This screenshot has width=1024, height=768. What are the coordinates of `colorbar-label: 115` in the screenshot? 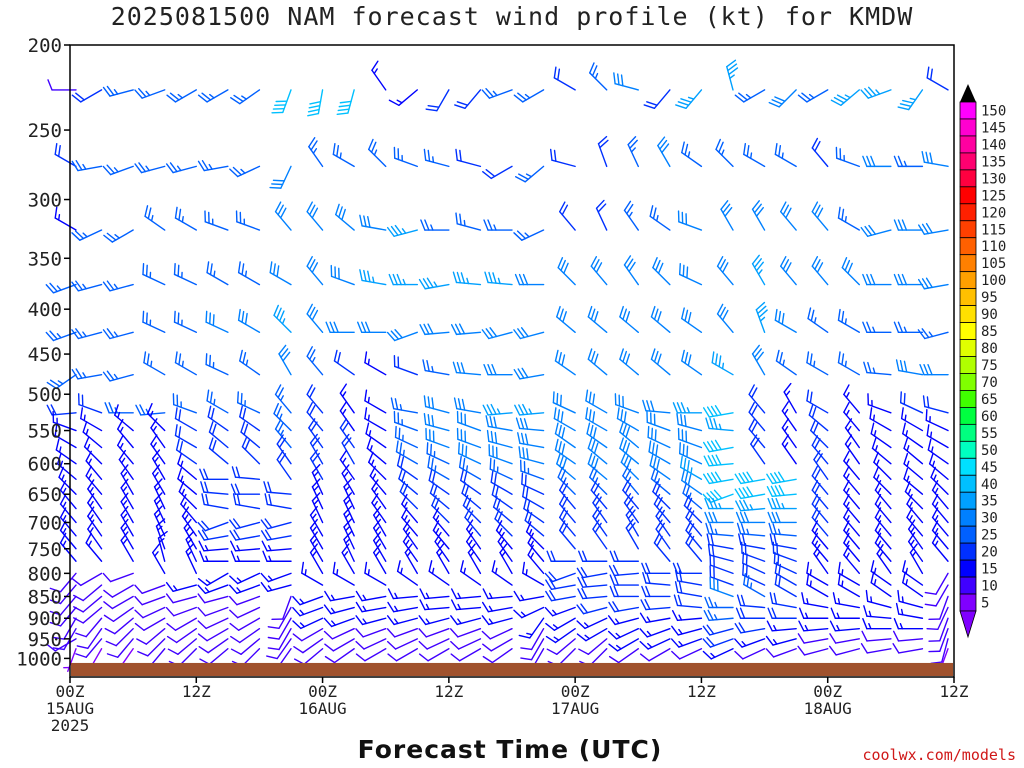 It's located at (993, 230).